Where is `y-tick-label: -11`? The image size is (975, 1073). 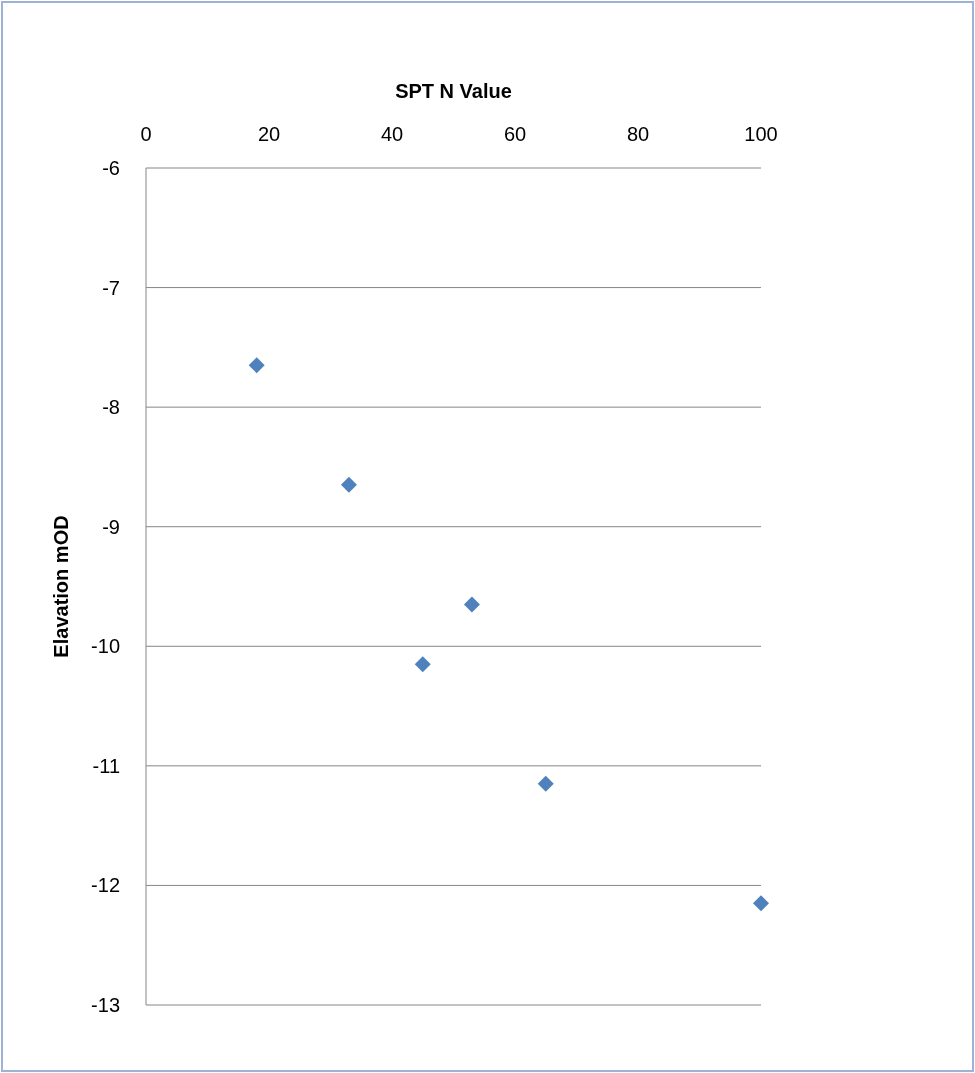 y-tick-label: -11 is located at coordinates (106, 765).